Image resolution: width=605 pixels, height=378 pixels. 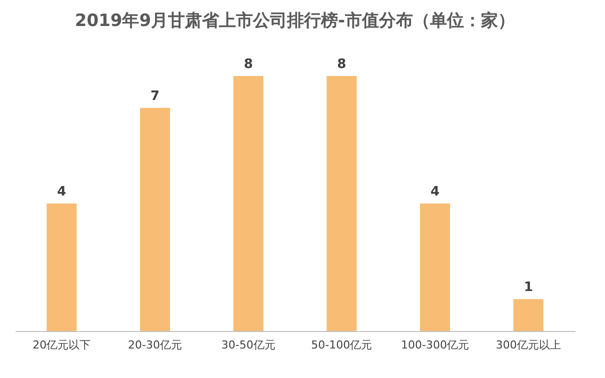 I want to click on chart-title: 2019年9月甘肃省上市公司排行榜-市值分布（单位：家）, so click(x=295, y=21).